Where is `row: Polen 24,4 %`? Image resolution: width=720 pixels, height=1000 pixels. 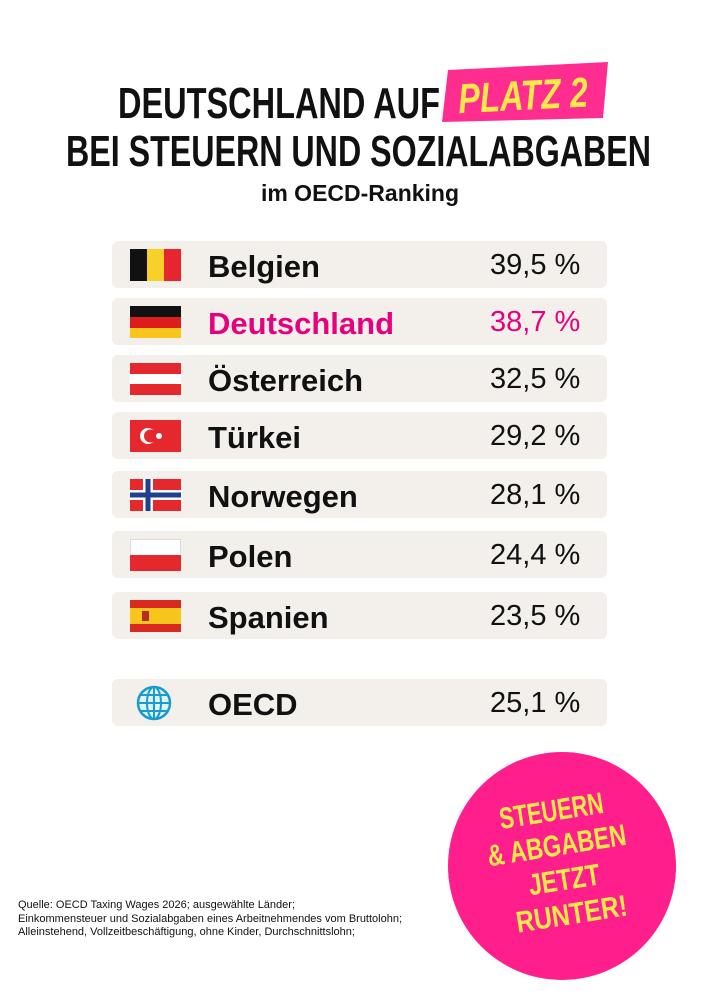
row: Polen 24,4 % is located at coordinates (359, 554).